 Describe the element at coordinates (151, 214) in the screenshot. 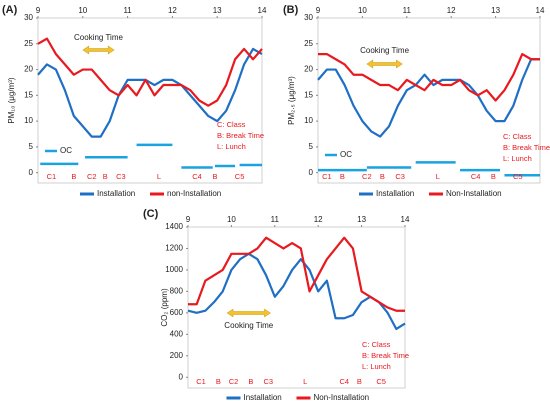

I see `panel-label: (C)` at that location.